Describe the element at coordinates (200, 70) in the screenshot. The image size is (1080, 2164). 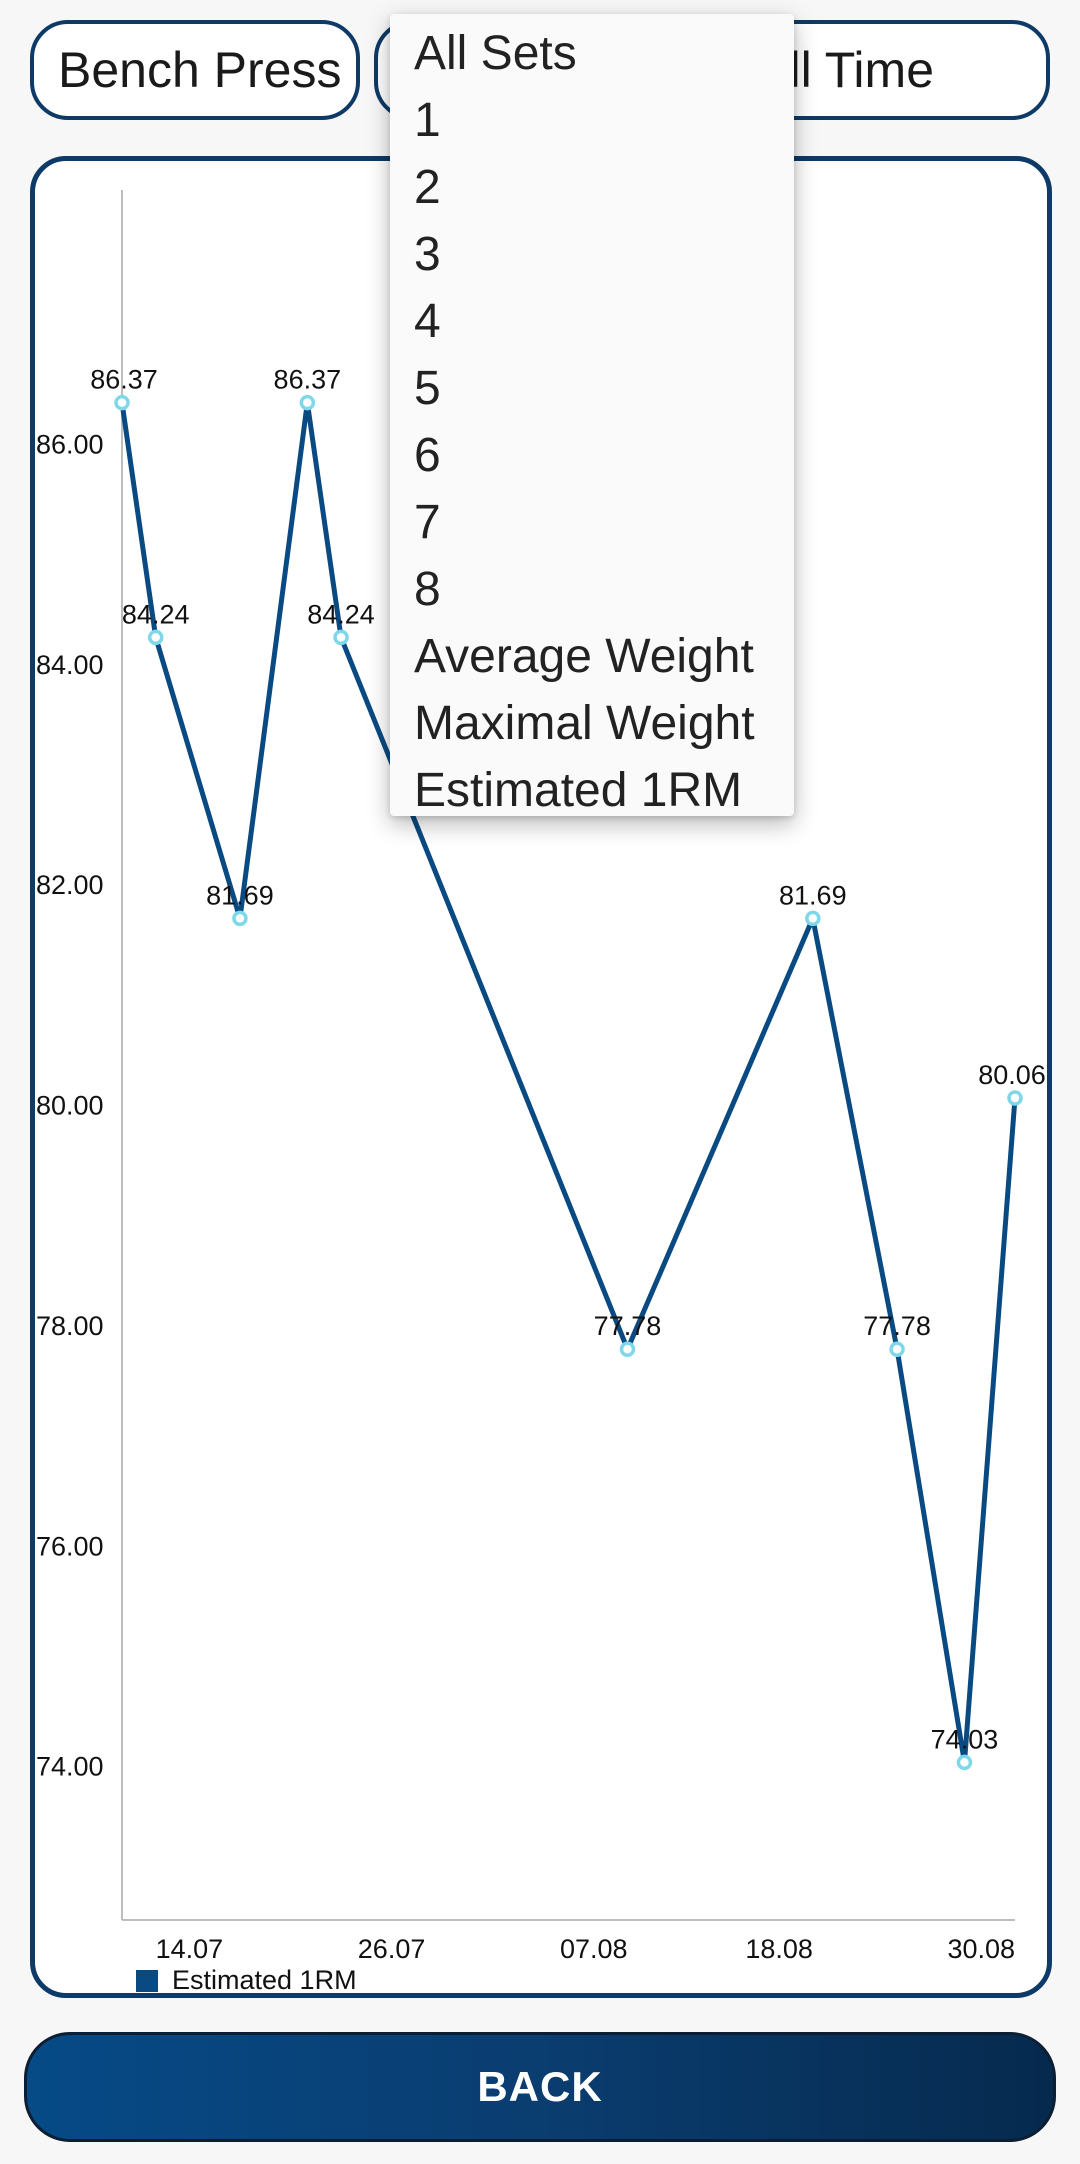
I see `exercise-select-value: Bench Press` at that location.